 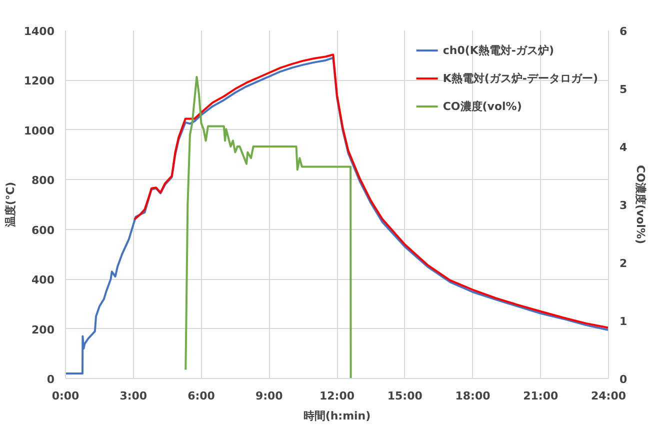 What do you see at coordinates (43, 329) in the screenshot?
I see `y-tick-label: 200` at bounding box center [43, 329].